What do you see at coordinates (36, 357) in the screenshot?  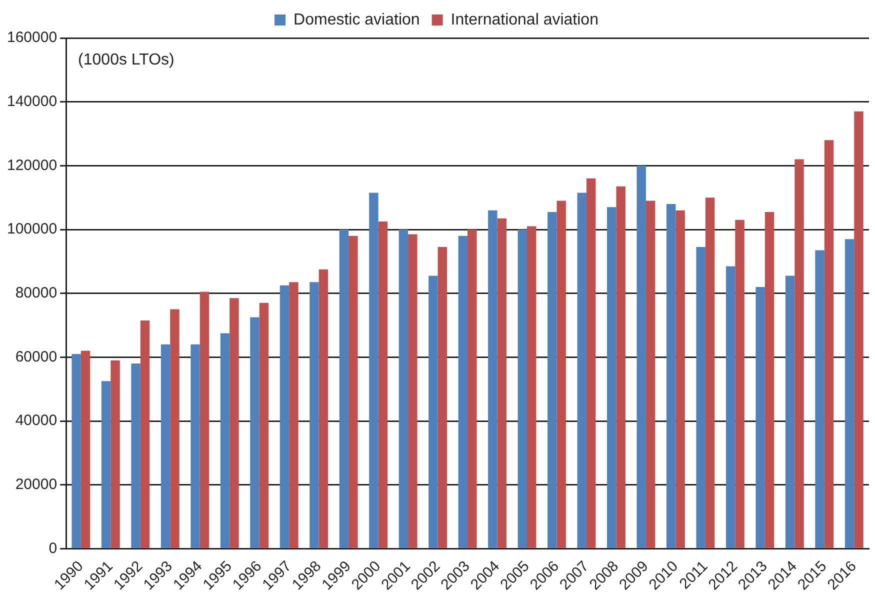 I see `y-tick-label: 60000` at bounding box center [36, 357].